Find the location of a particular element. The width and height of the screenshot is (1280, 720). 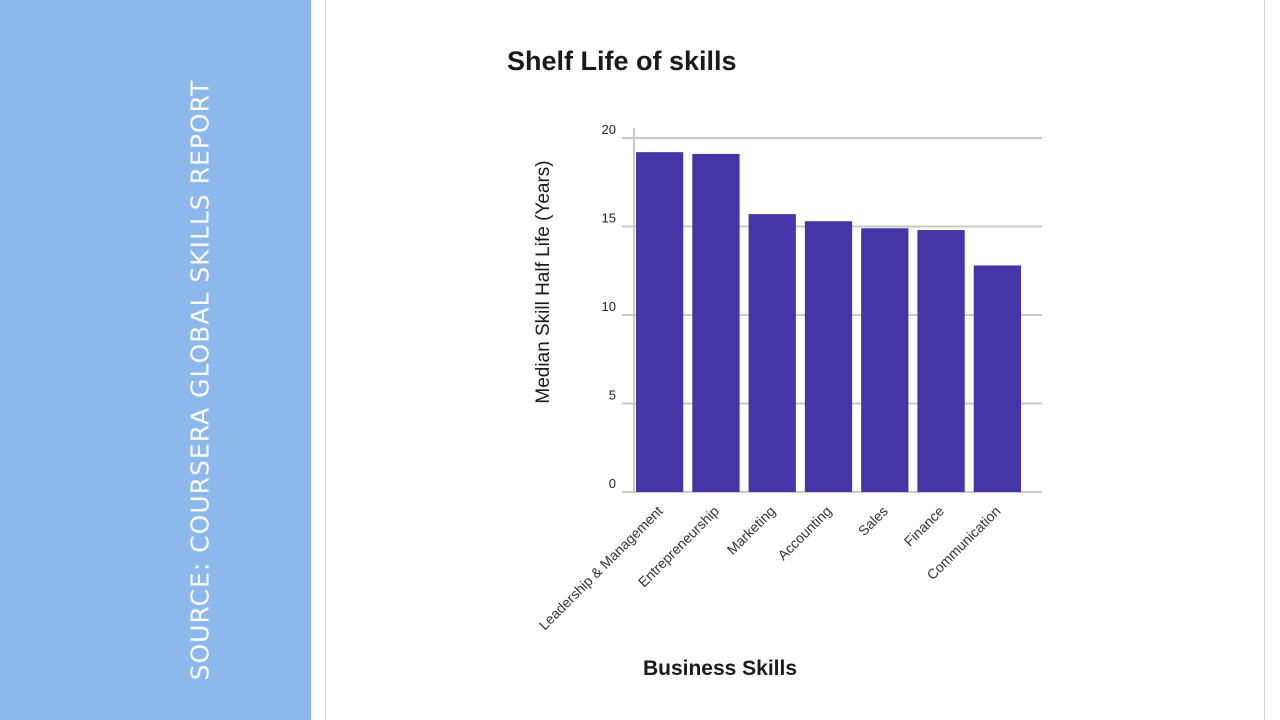

x-tick-label: Marketing is located at coordinates (751, 530).